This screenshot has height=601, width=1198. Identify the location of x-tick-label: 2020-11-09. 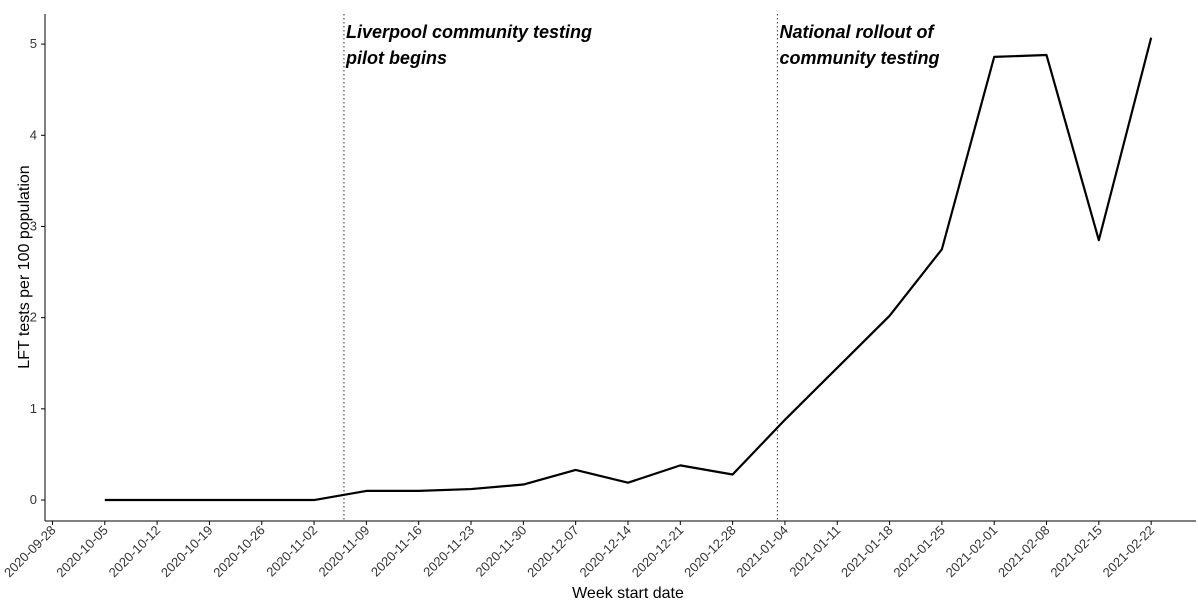
(344, 551).